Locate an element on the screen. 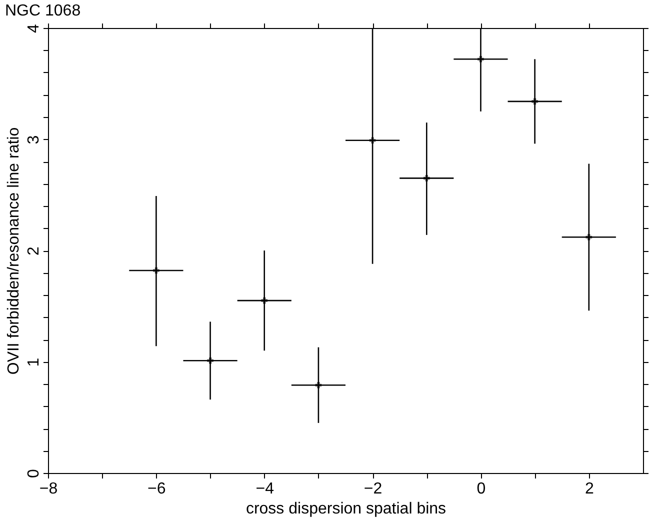  x-tick-label: −2 is located at coordinates (373, 489).